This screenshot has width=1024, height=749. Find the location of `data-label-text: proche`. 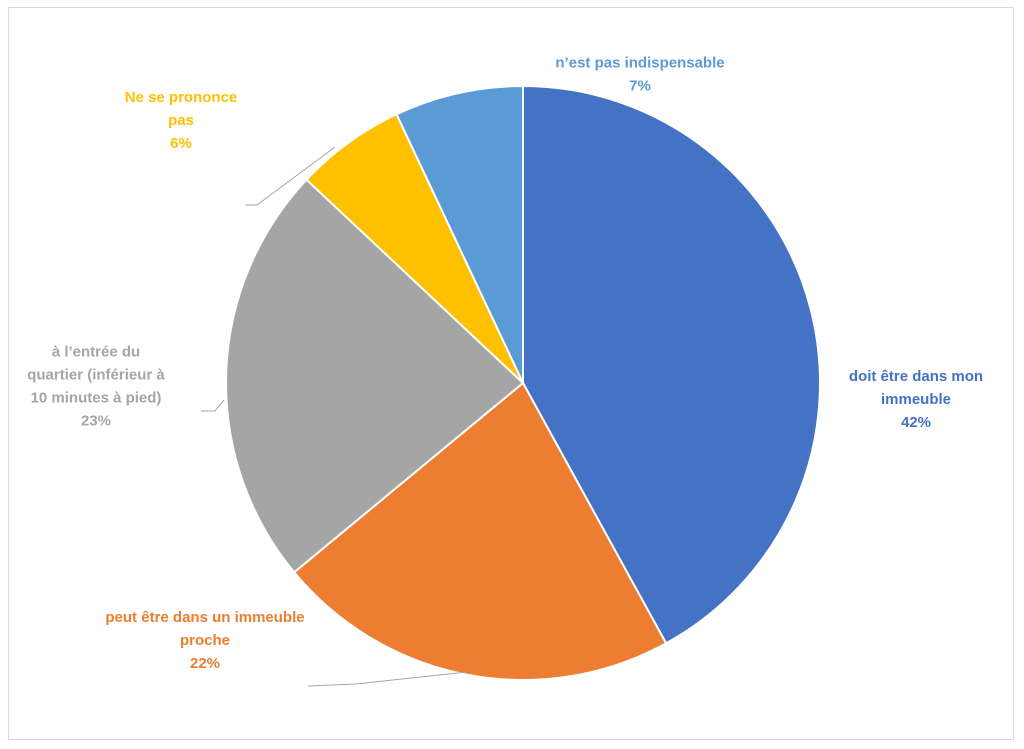

data-label-text: proche is located at coordinates (205, 640).